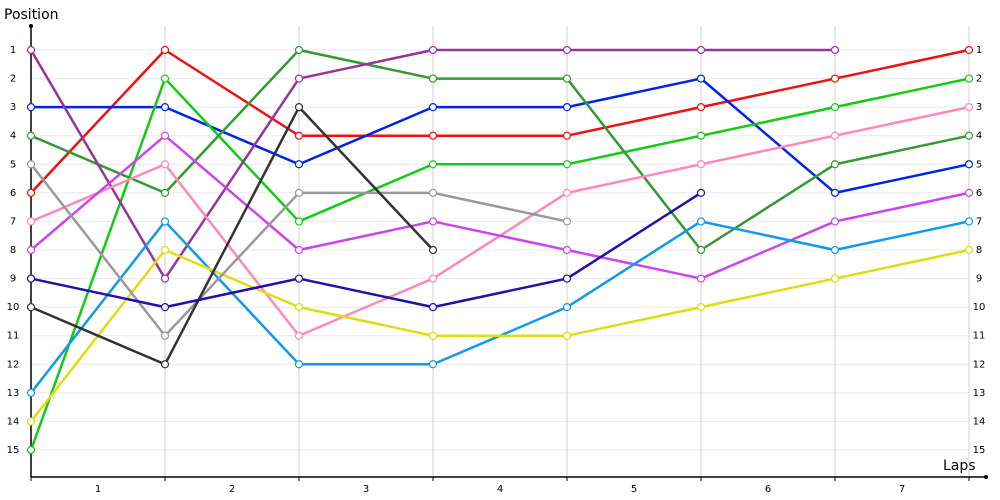 The height and width of the screenshot is (500, 1000). Describe the element at coordinates (366, 489) in the screenshot. I see `x-tick-label: 3` at that location.